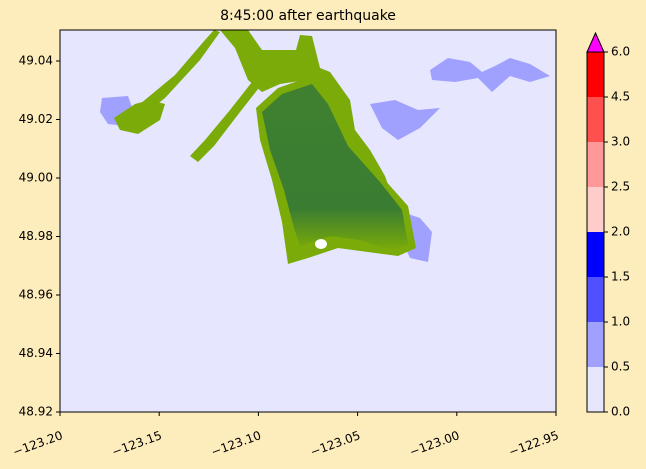  What do you see at coordinates (620, 277) in the screenshot?
I see `colorbar-tick-label: 1.5` at bounding box center [620, 277].